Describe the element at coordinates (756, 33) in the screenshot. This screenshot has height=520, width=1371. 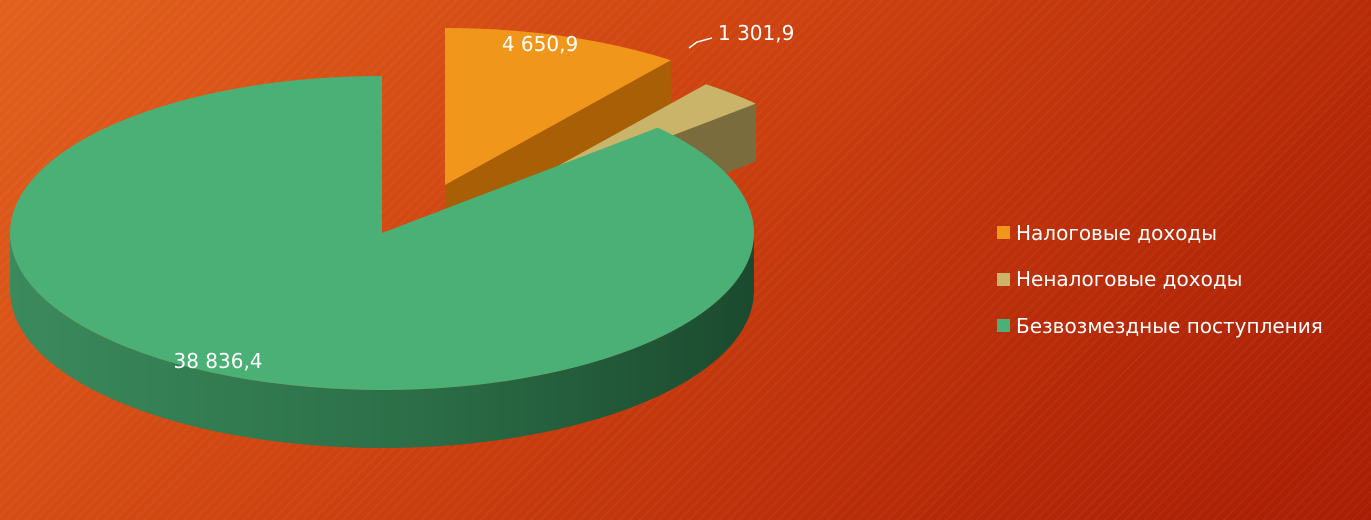
I see `data-label-nontax: 1 301,9` at that location.